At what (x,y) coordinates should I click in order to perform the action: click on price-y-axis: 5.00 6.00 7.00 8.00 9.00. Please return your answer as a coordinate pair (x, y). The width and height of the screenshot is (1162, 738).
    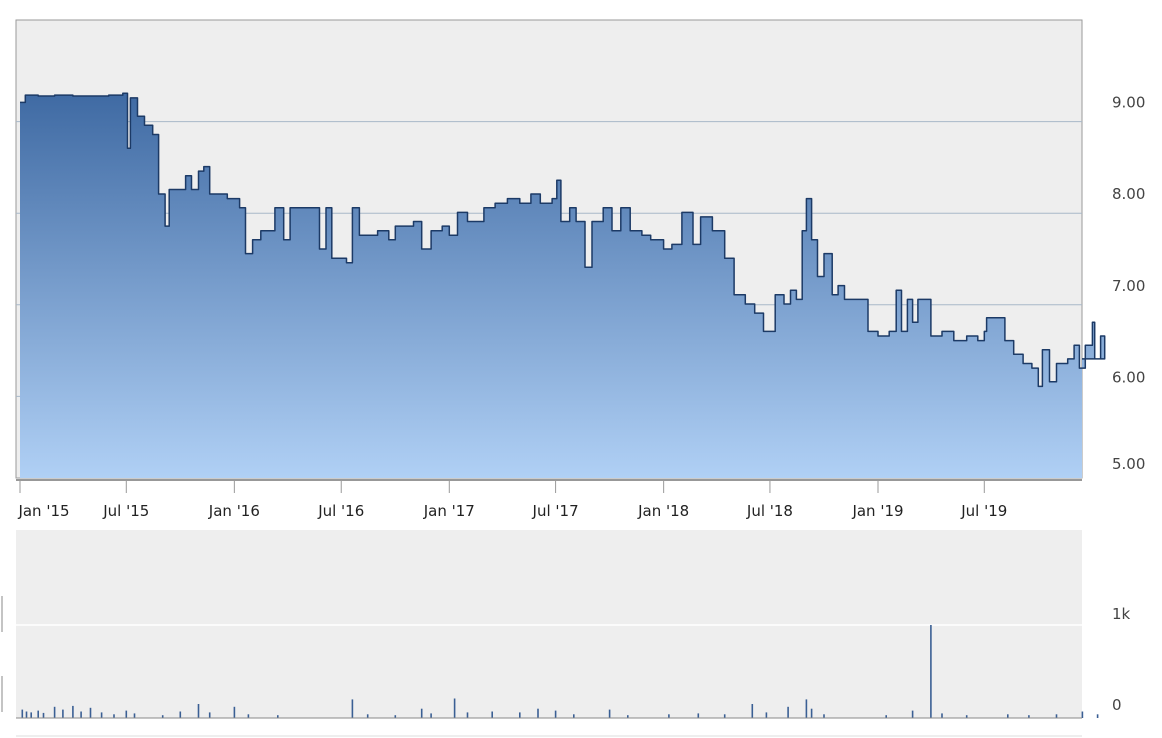
    Looking at the image, I should click on (1128, 283).